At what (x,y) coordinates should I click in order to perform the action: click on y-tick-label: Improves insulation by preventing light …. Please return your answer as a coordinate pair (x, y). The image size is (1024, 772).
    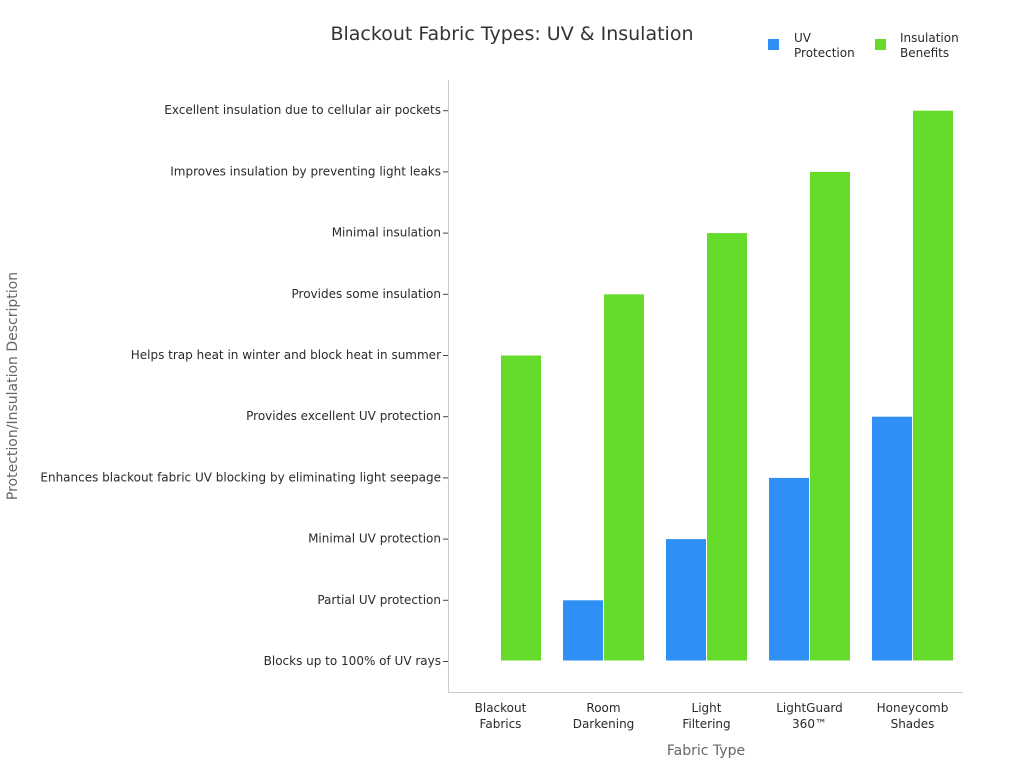
    Looking at the image, I should click on (305, 171).